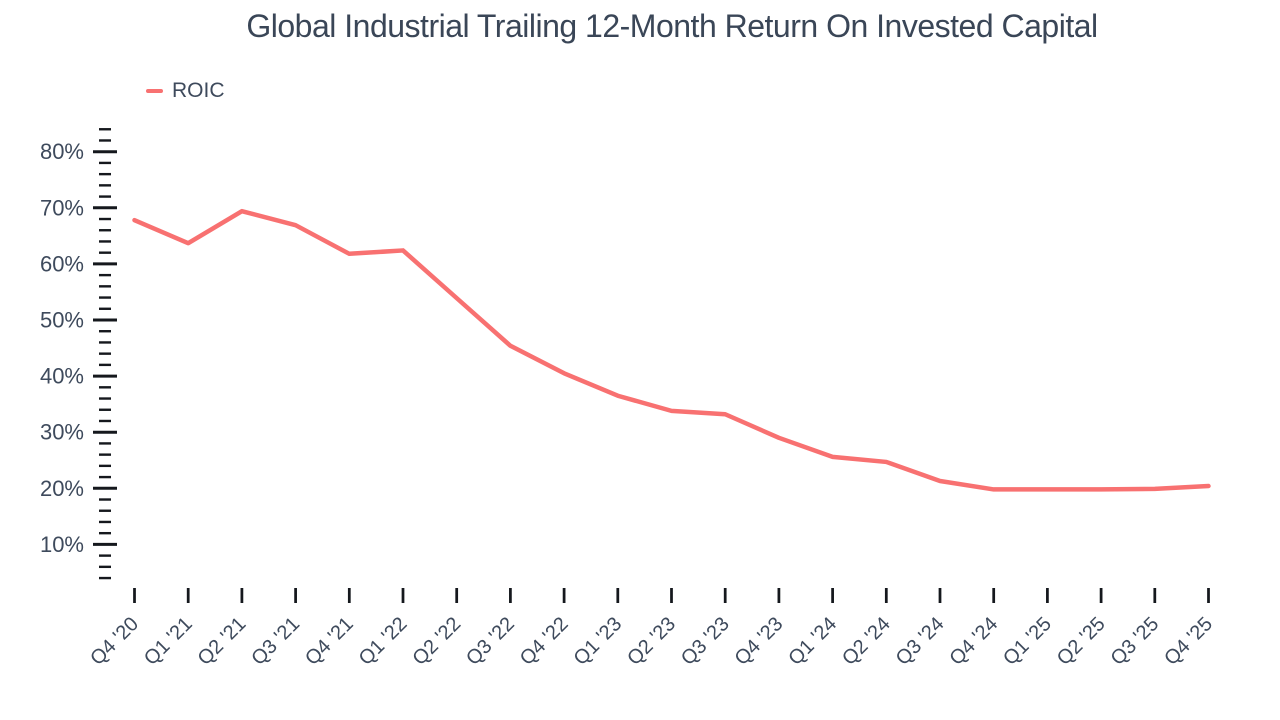 The image size is (1280, 720). I want to click on x-axis-label: Q4 '20, so click(114, 641).